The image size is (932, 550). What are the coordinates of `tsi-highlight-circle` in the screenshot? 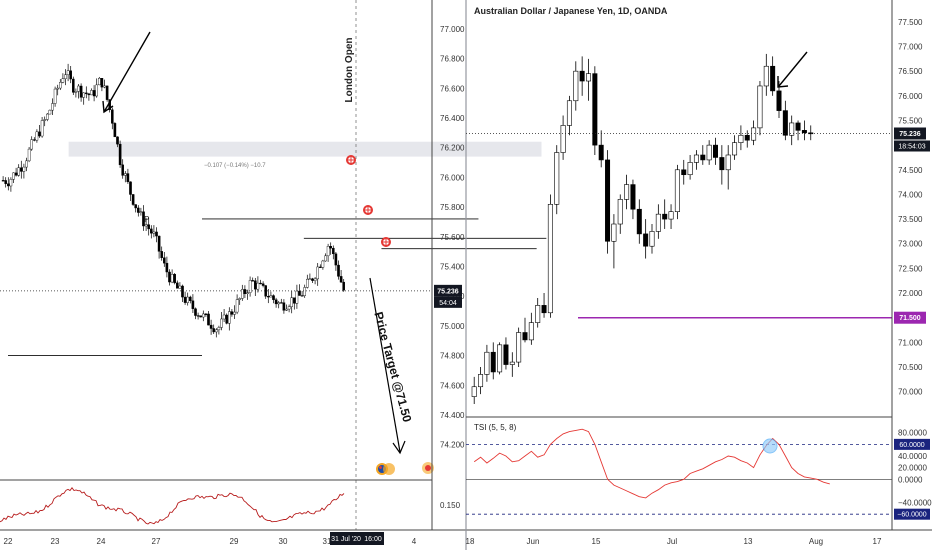 It's located at (770, 446).